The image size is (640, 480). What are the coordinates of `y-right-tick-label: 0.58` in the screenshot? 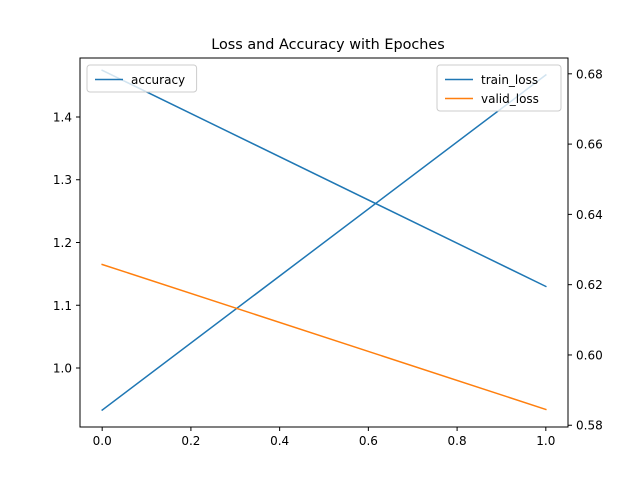 It's located at (589, 426).